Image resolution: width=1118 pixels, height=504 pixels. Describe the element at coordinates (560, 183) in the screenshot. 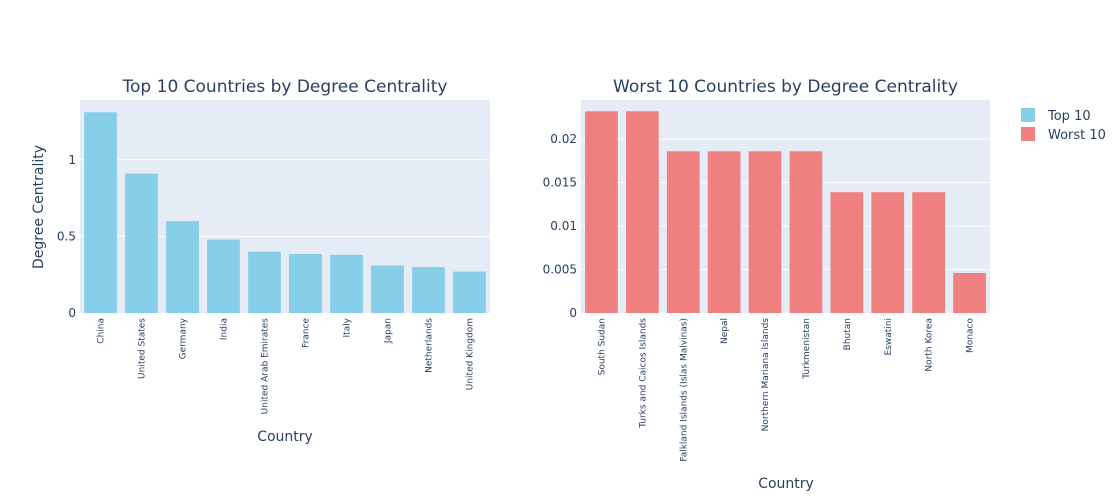

I see `y-tick-label: 0.015` at that location.